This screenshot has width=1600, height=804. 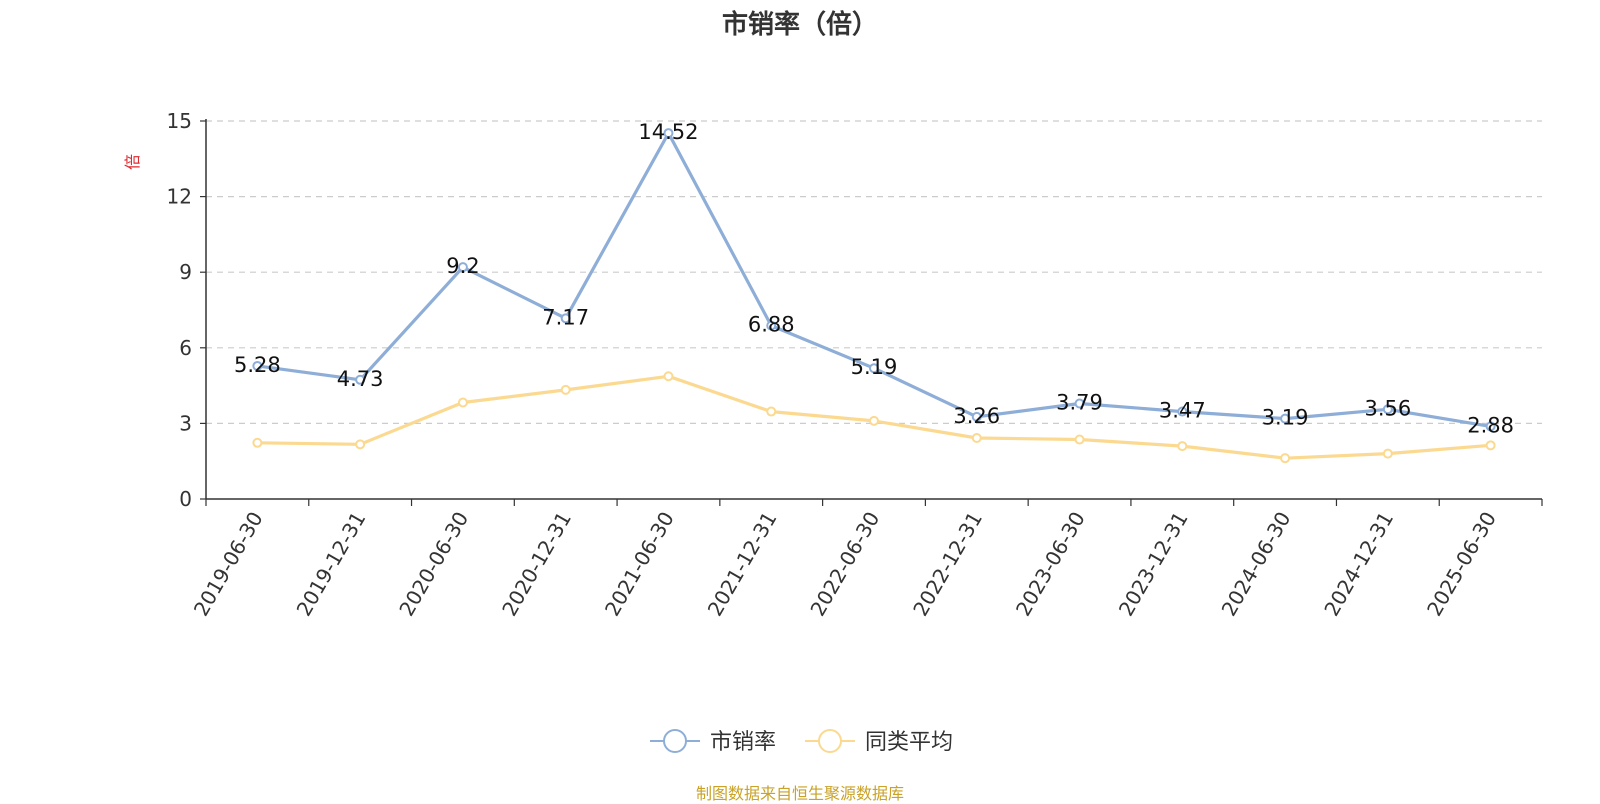 I want to click on chart-title: 市销率（倍）, so click(x=799, y=25).